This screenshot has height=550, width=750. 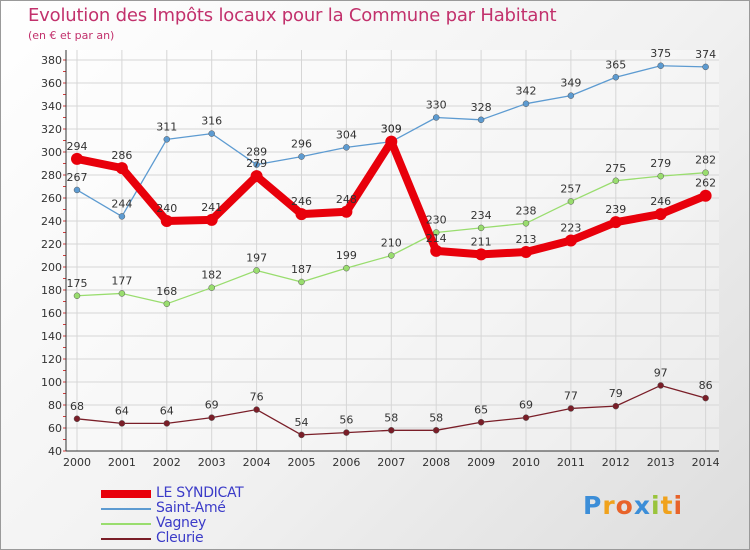 I want to click on legend-swatch-vagney, so click(x=126, y=524).